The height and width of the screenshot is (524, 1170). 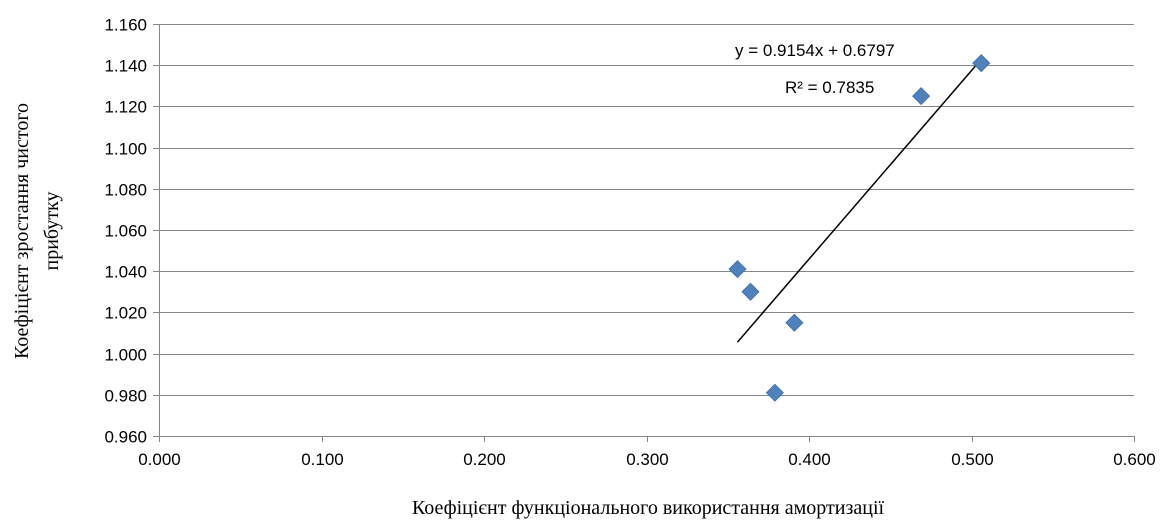 I want to click on data-points, so click(x=859, y=228).